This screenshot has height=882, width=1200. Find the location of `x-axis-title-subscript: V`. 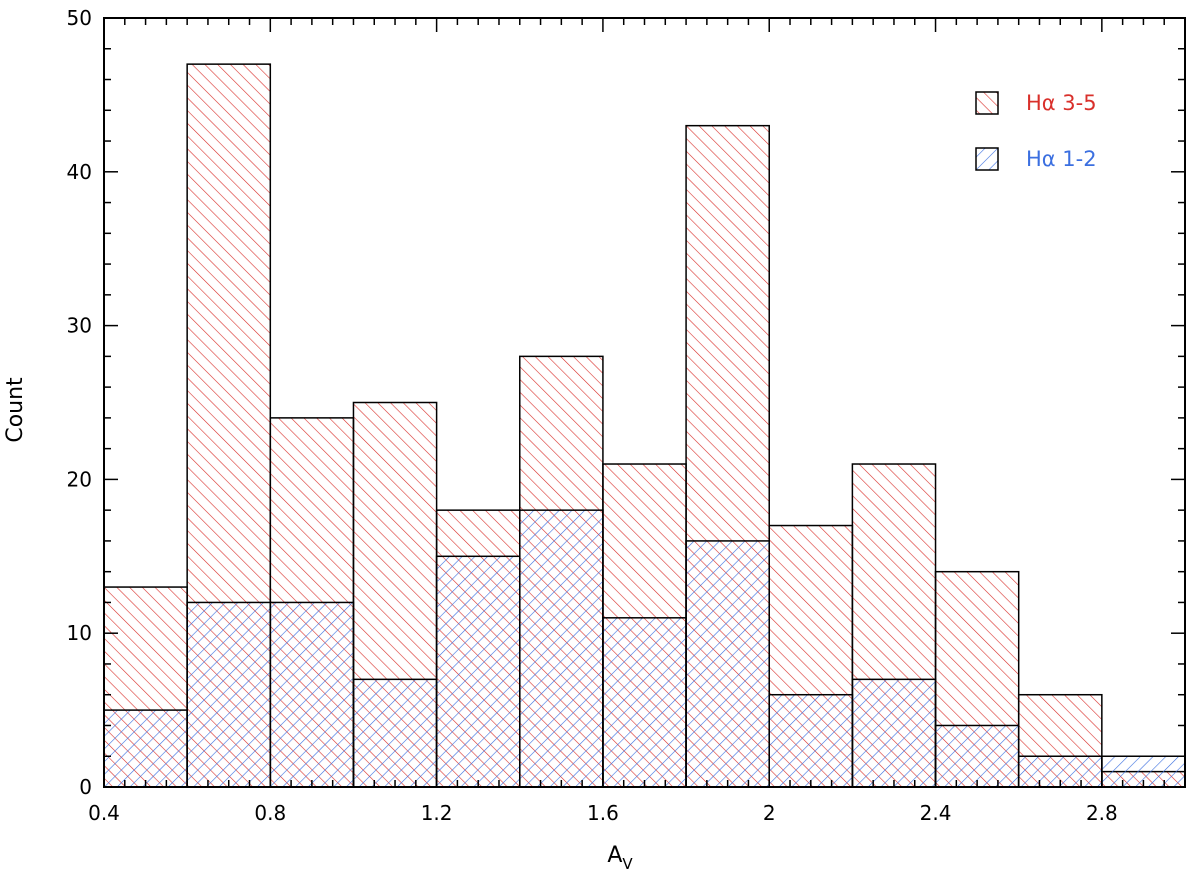

x-axis-title-subscript: V is located at coordinates (627, 864).